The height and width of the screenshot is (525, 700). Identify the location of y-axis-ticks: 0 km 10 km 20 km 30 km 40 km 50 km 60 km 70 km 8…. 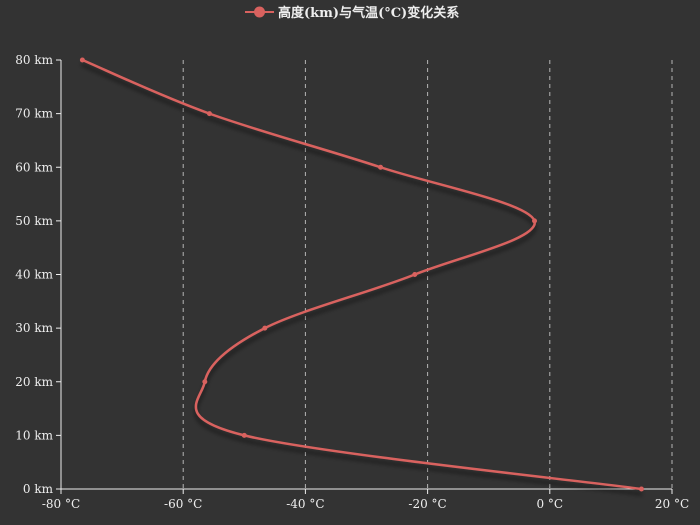
(38, 274).